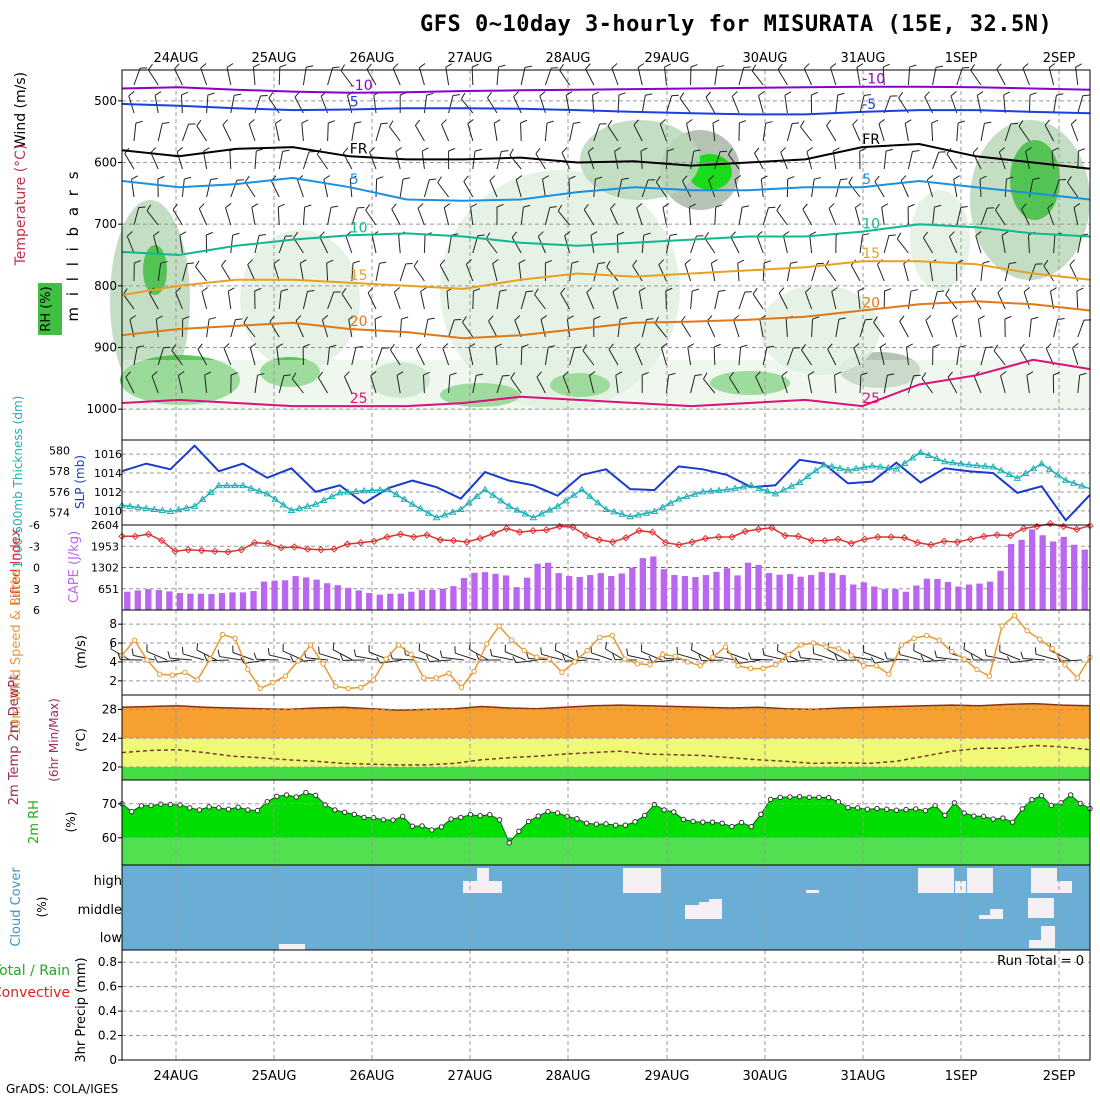 The image size is (1100, 1100). I want to click on pressure-tick: 800, so click(105, 286).